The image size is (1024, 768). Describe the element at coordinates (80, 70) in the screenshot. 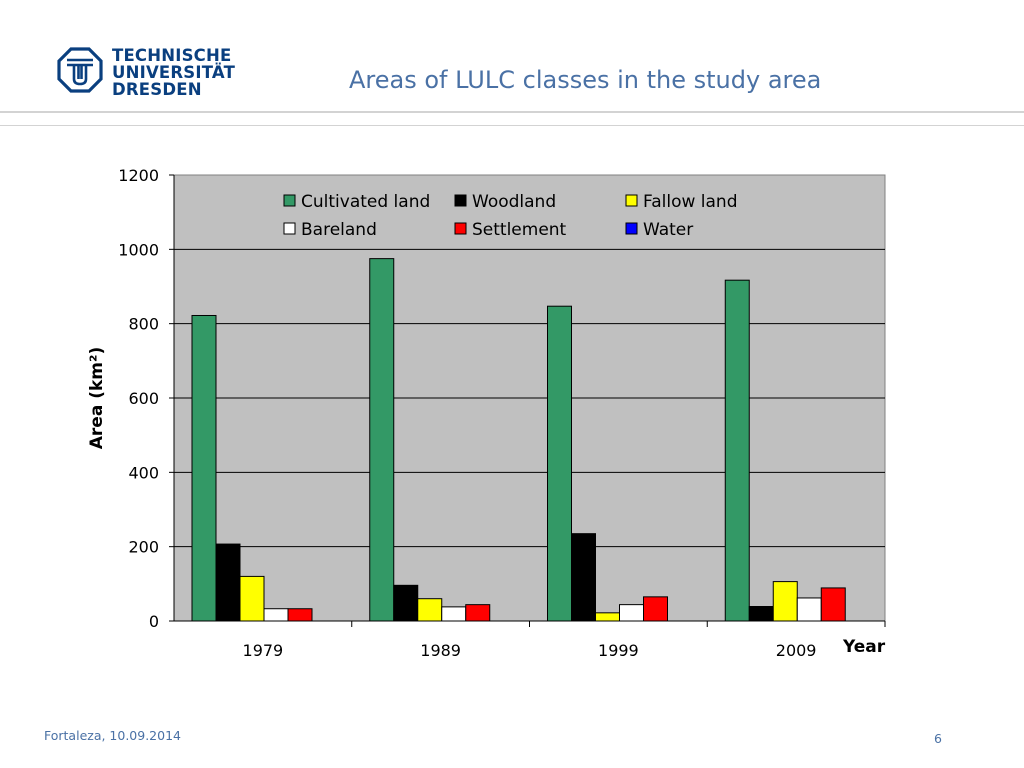

I see `tu-dresden-emblem-icon` at that location.